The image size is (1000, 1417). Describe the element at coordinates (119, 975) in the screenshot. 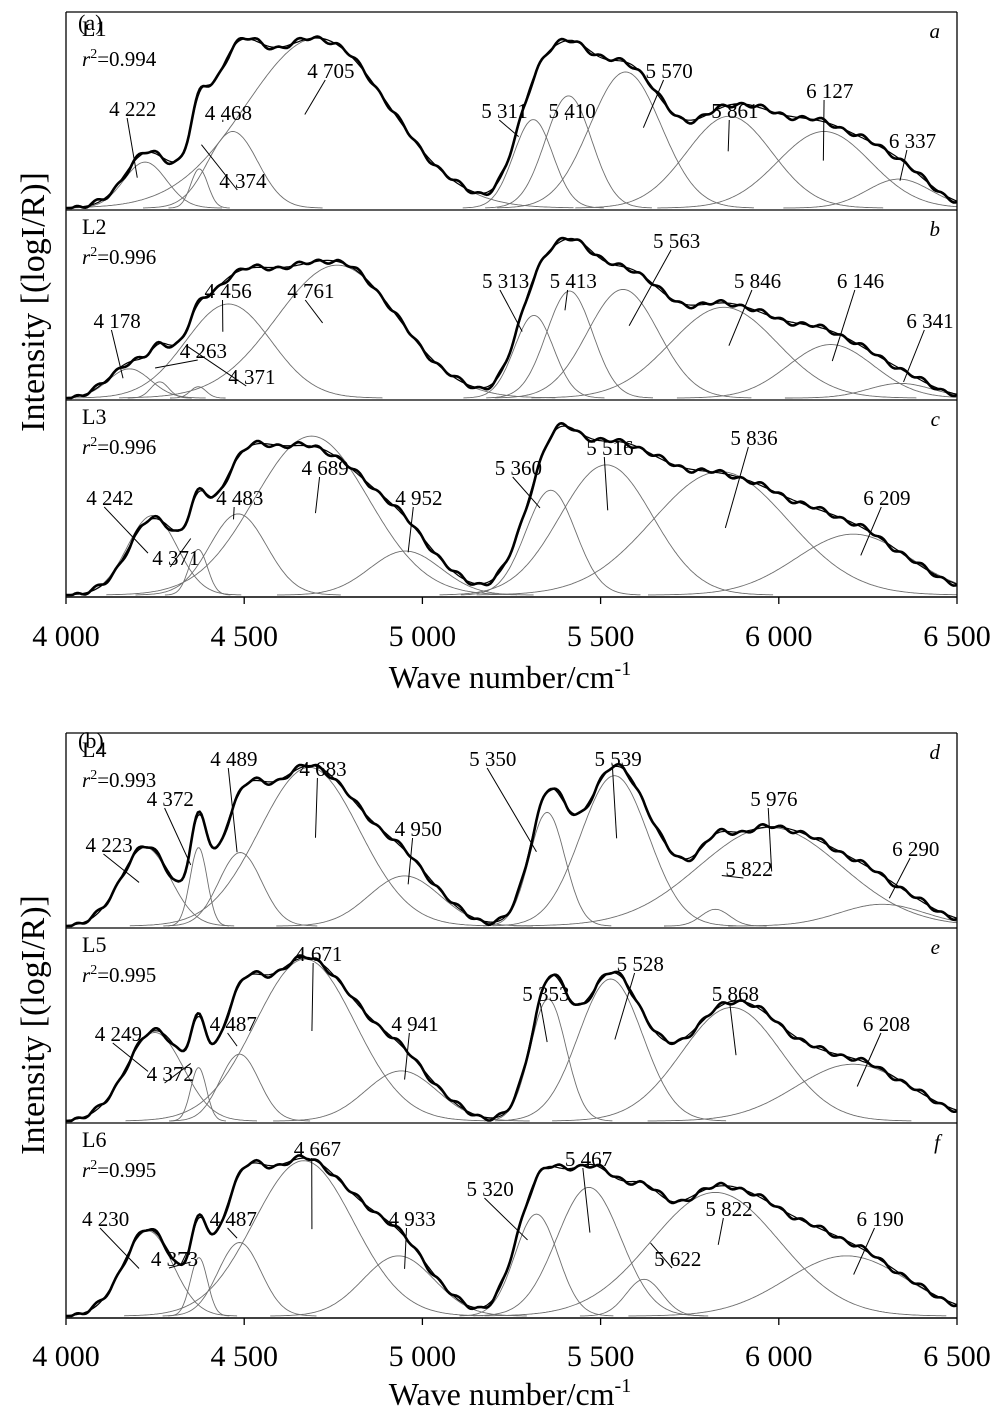

I see `r-squared-label: r2=0.995` at that location.